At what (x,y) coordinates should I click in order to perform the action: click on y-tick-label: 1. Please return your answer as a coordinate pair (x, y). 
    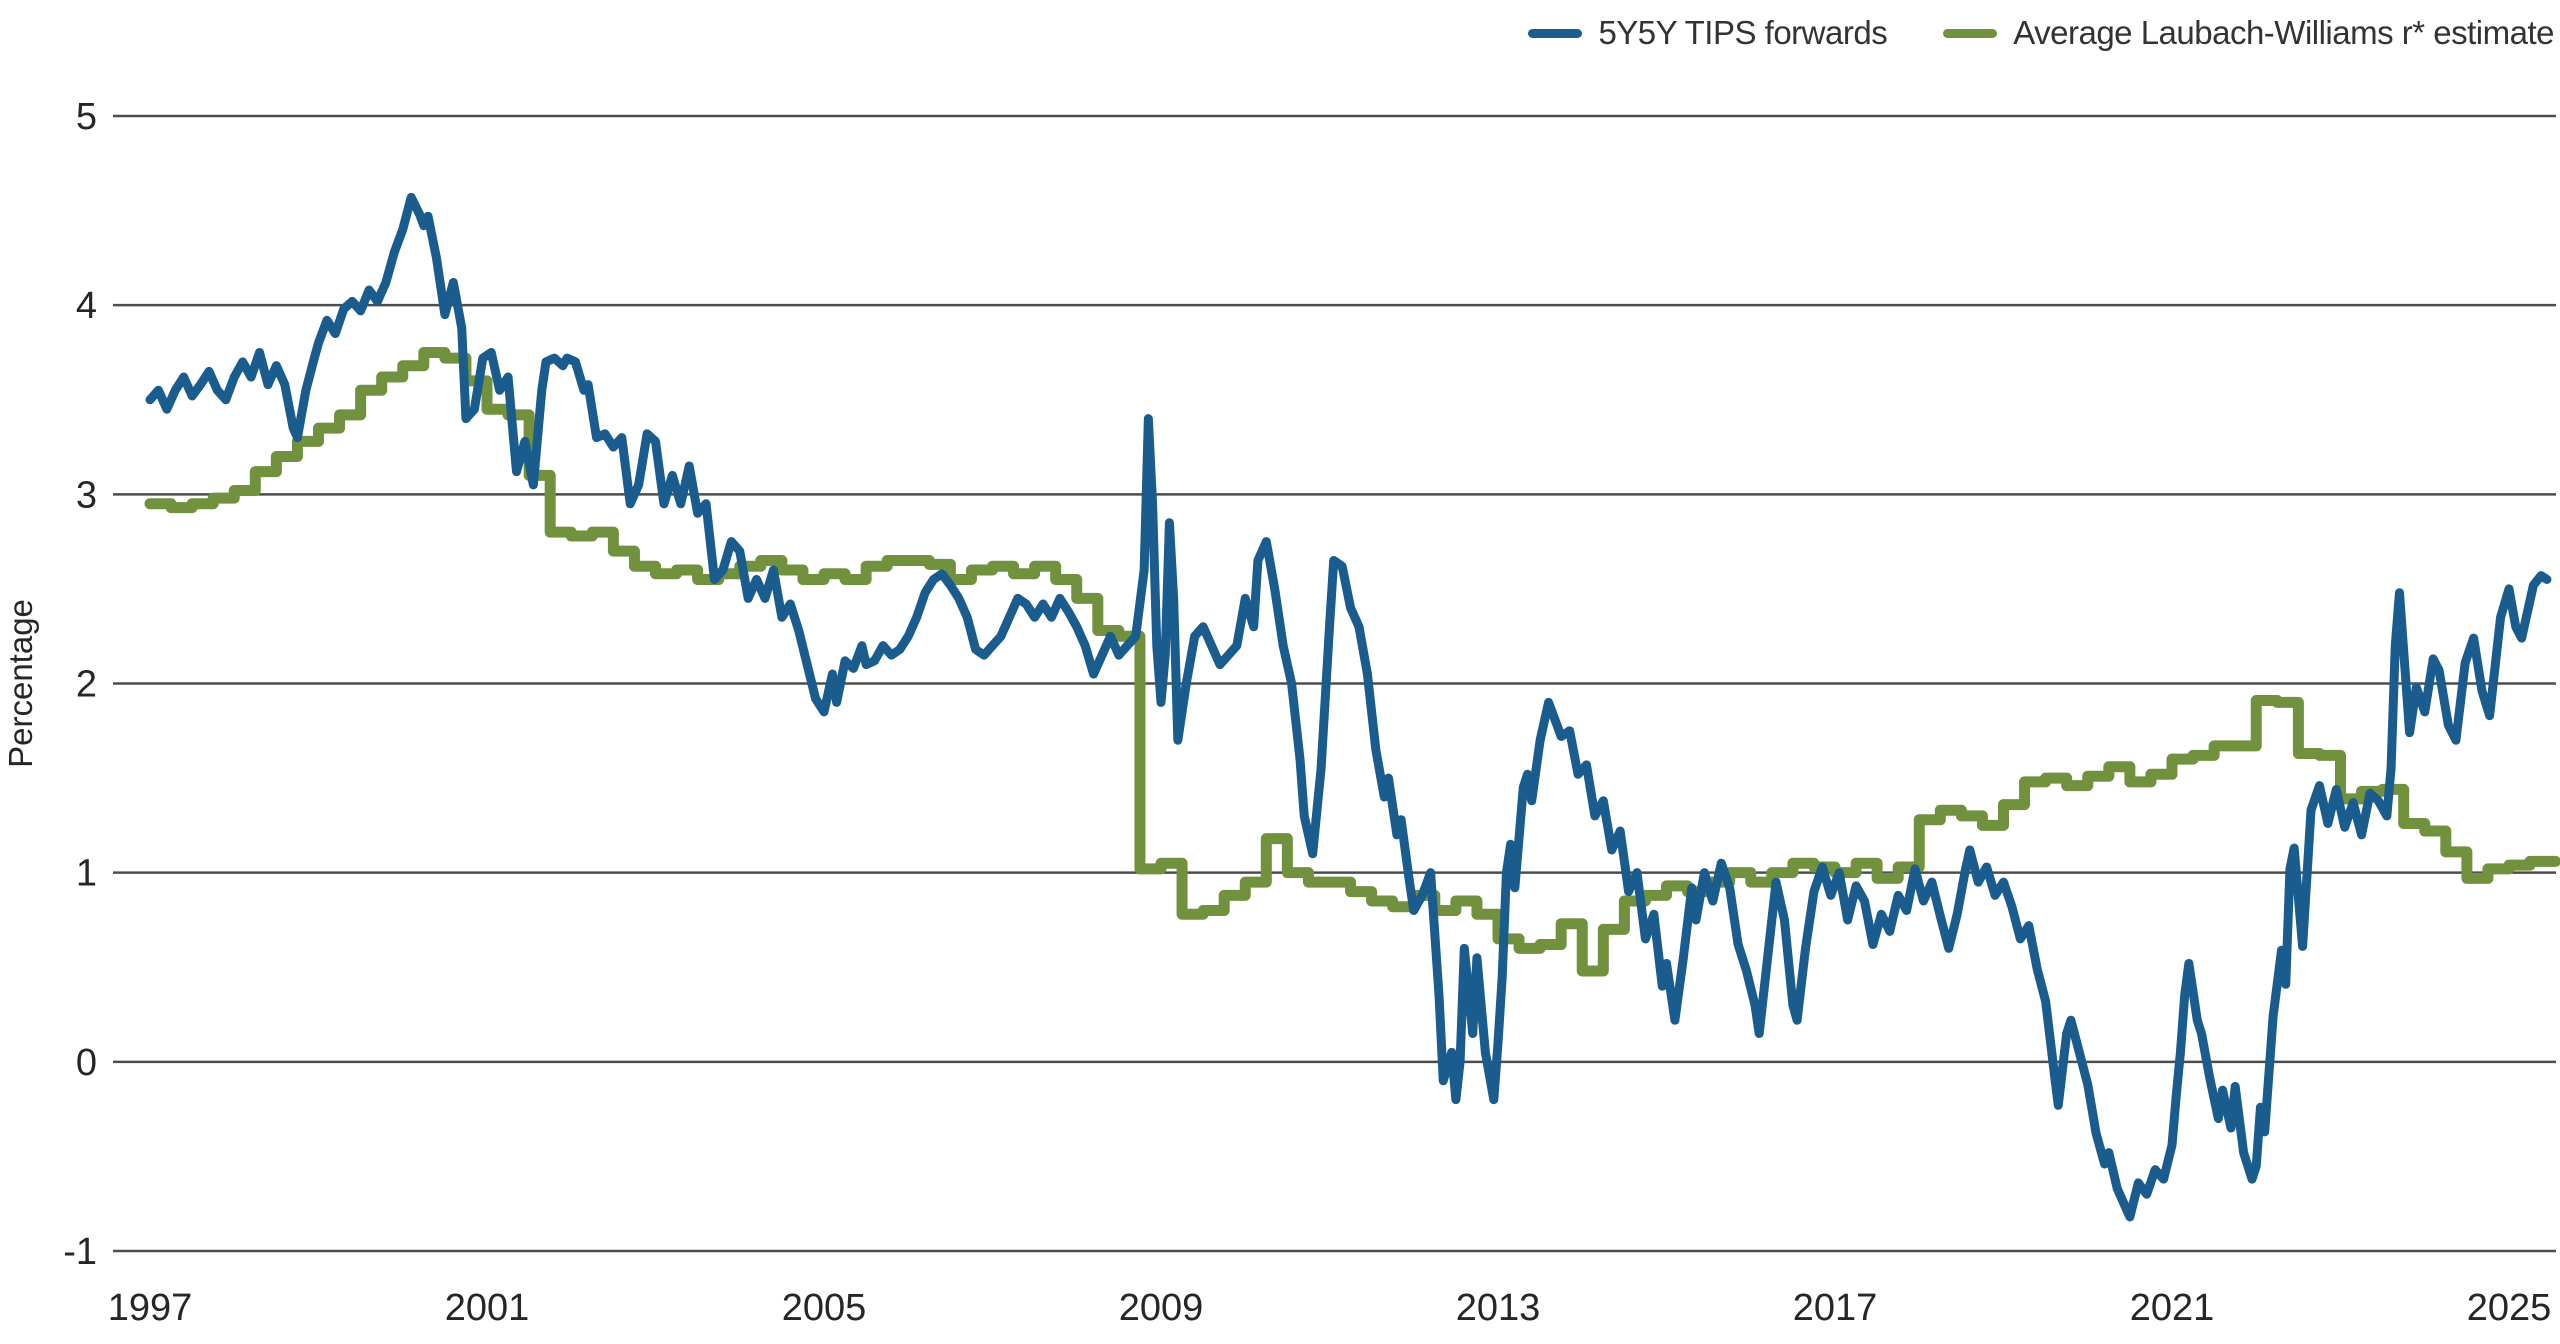
    Looking at the image, I should click on (86, 874).